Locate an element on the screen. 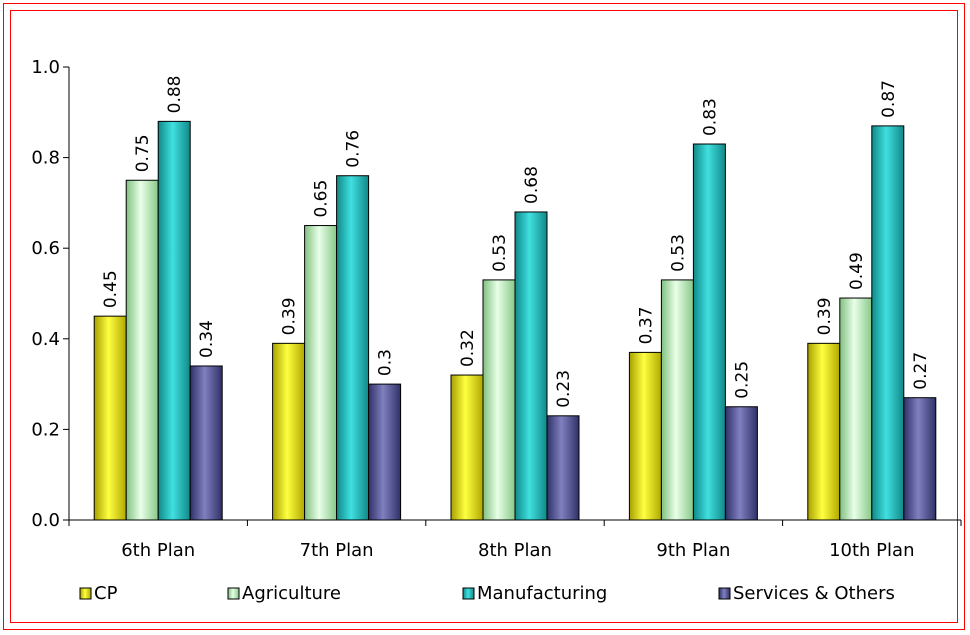 This screenshot has height=635, width=970. legend-label: Agriculture is located at coordinates (291, 593).